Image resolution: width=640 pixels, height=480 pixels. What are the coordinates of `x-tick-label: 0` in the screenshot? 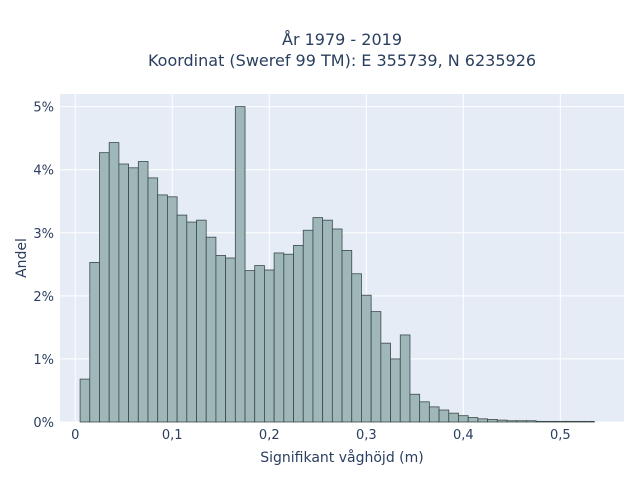 It's located at (75, 435).